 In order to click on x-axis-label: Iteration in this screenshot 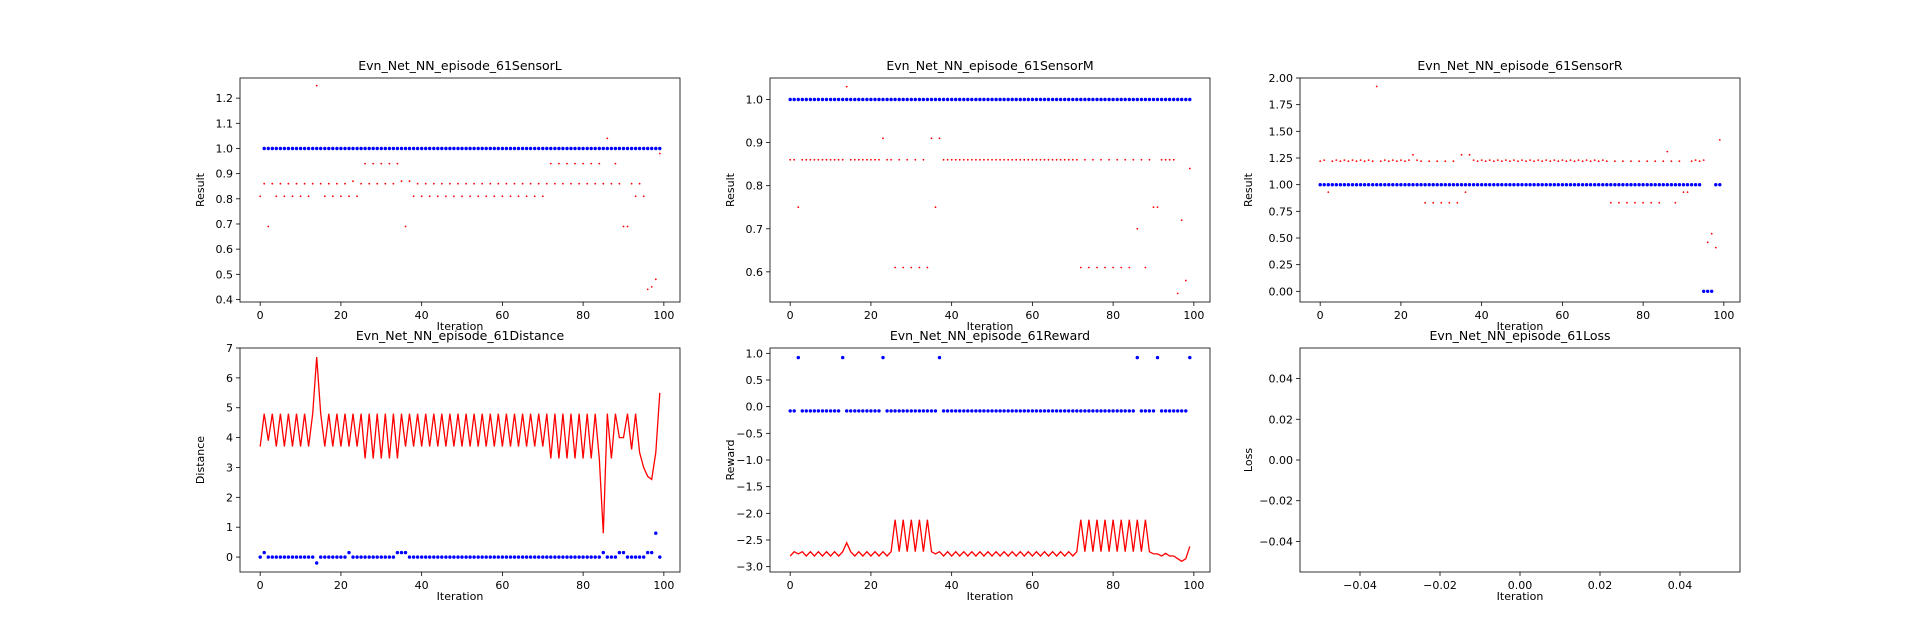, I will do `click(990, 596)`.